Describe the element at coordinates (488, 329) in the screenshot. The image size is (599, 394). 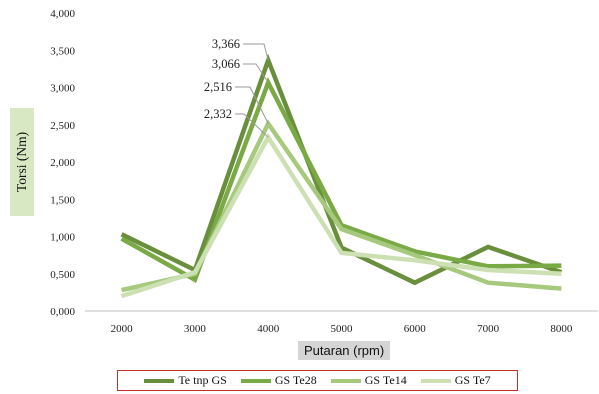
I see `x-tick-label: 7000` at that location.